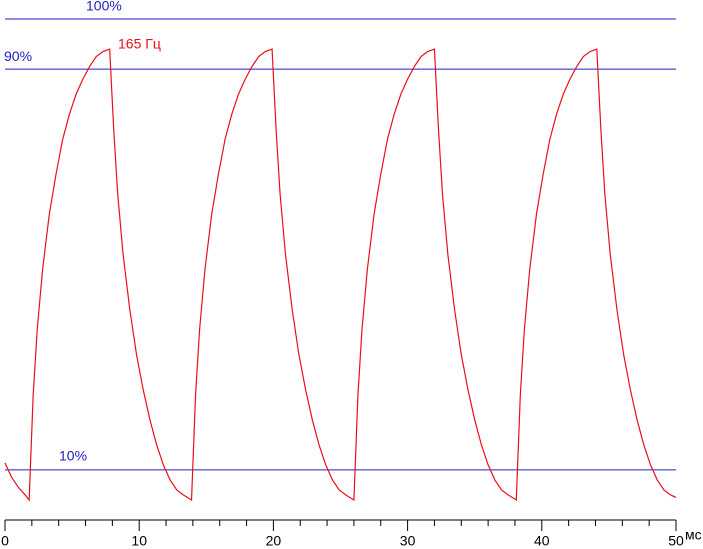  I want to click on y-tick-label: 90%, so click(18, 56).